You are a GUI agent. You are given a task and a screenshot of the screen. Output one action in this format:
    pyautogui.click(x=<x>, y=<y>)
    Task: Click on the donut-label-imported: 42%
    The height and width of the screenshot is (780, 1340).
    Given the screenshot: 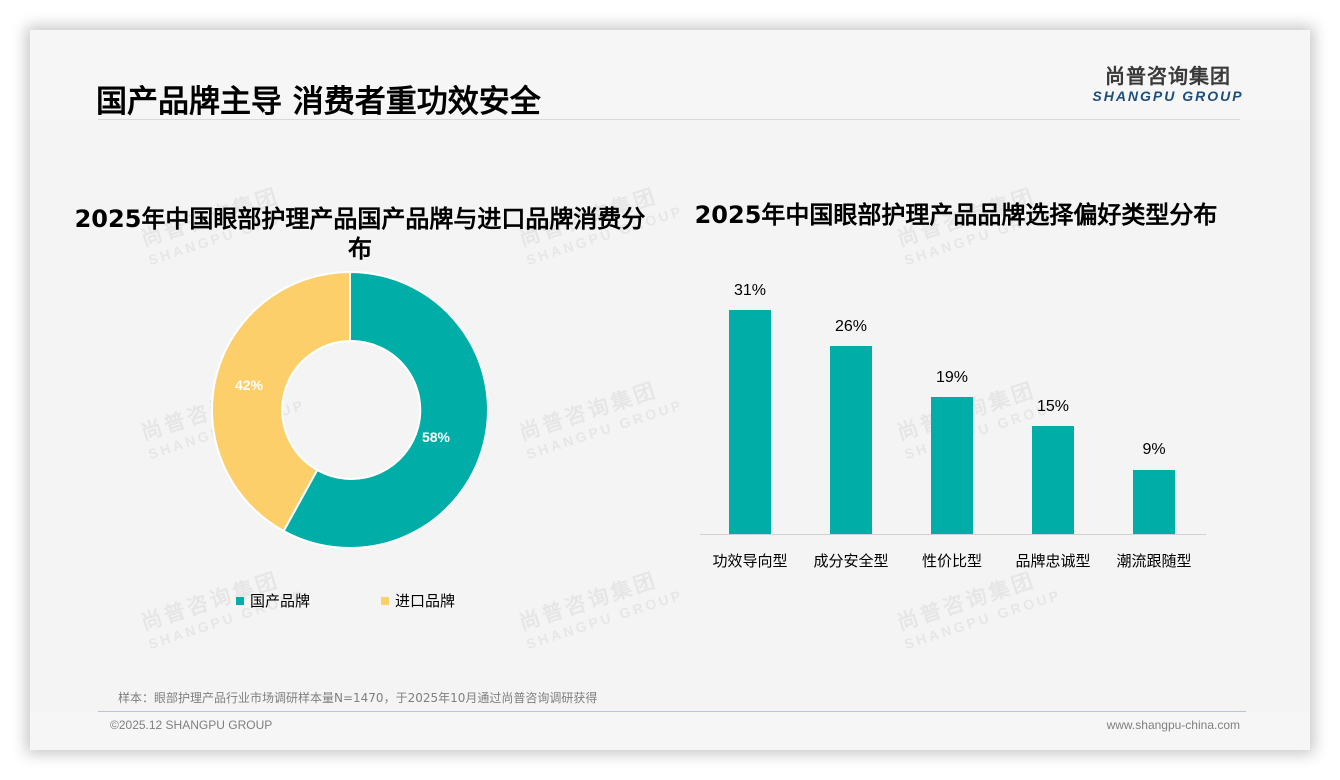 What is the action you would take?
    pyautogui.click(x=249, y=385)
    